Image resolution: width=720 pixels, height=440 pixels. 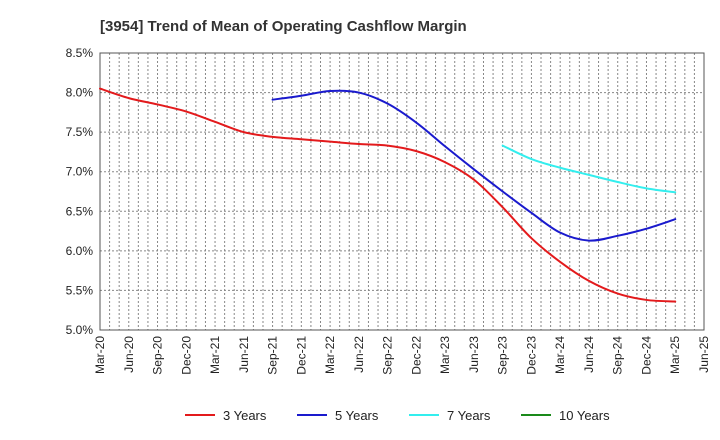 I want to click on y-tick-label: 8.5%, so click(x=80, y=53).